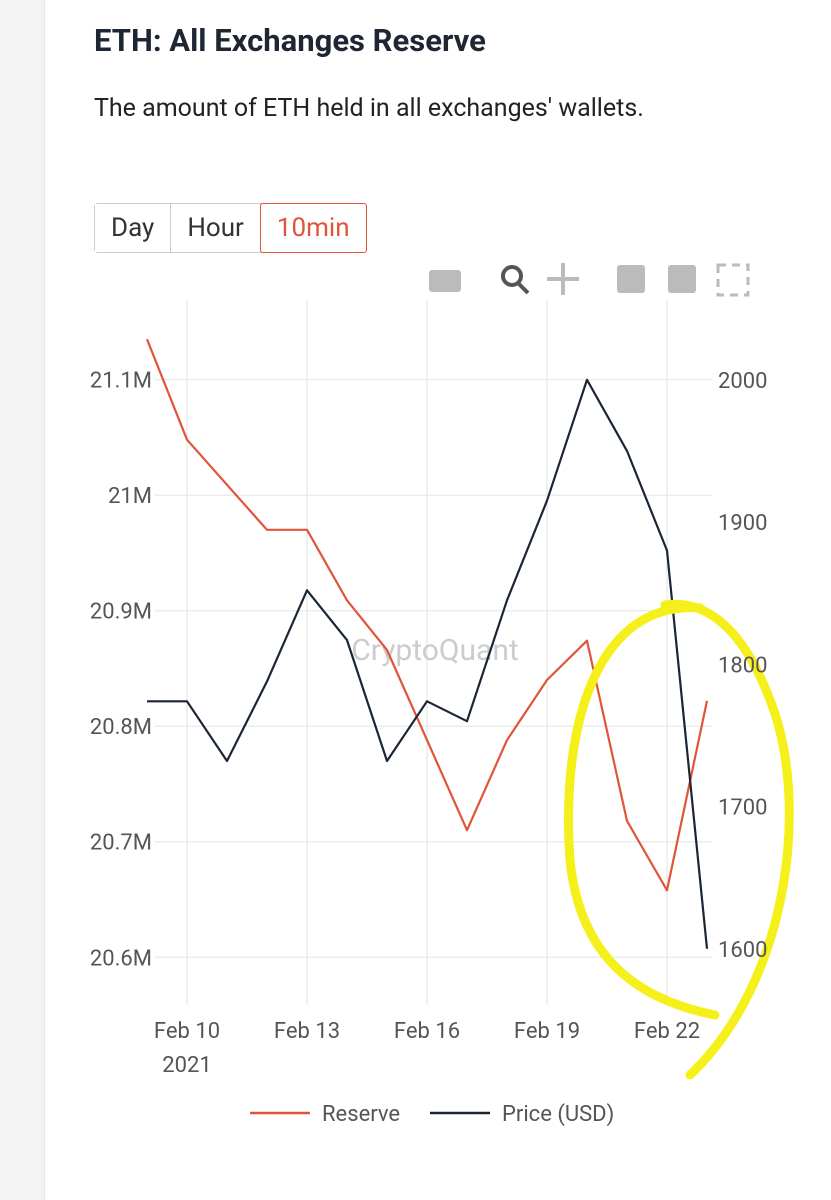 This screenshot has width=831, height=1200. Describe the element at coordinates (682, 279) in the screenshot. I see `zoom-out-icon` at that location.